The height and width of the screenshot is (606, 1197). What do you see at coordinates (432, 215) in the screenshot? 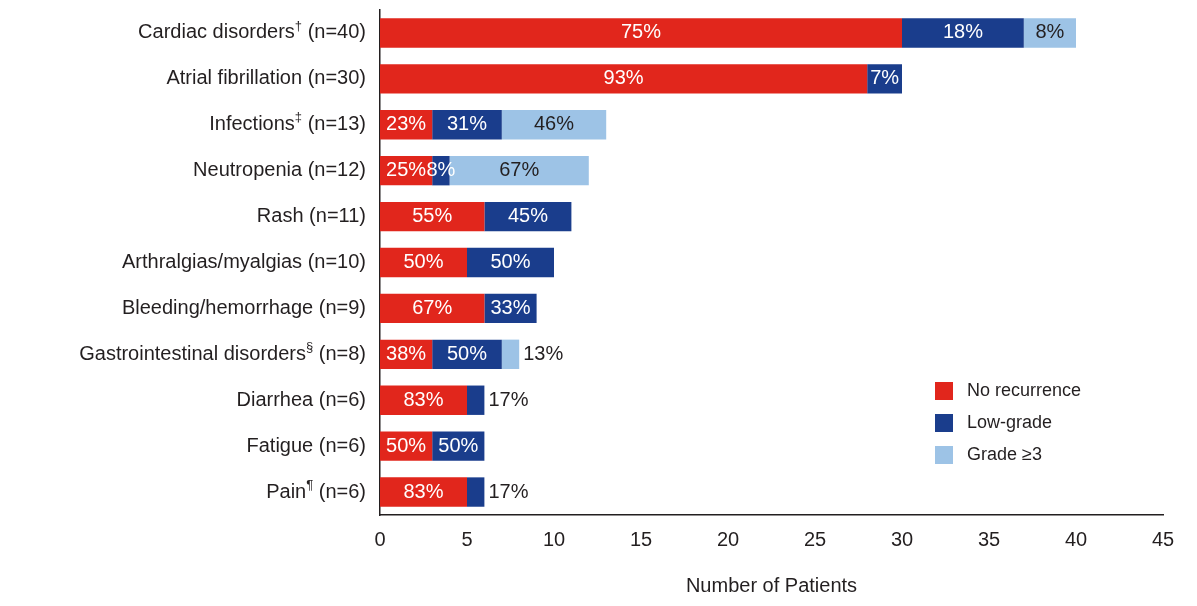
I see `annotation: 55%` at bounding box center [432, 215].